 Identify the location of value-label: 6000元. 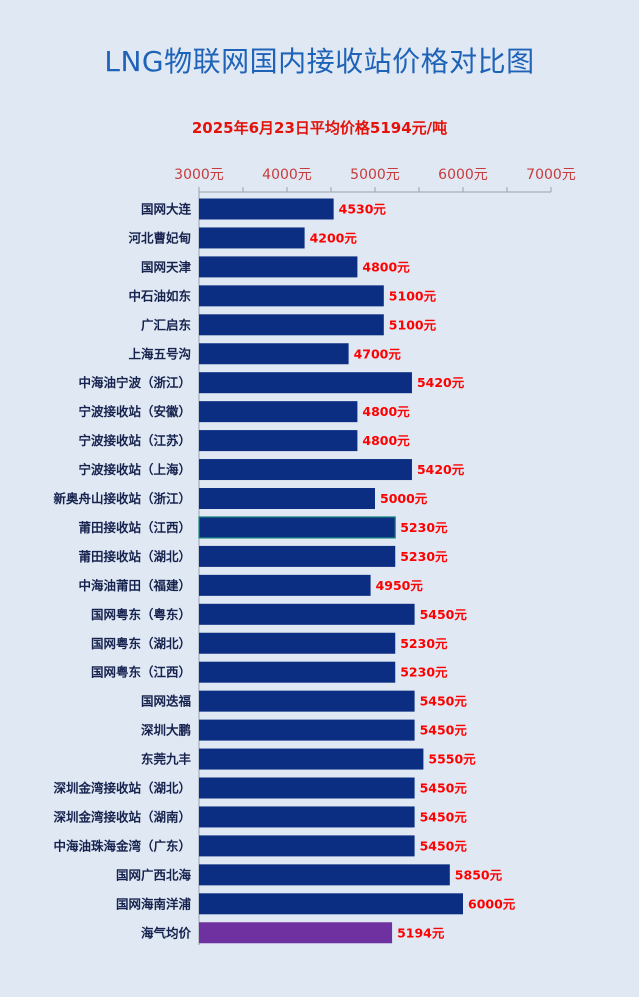
(492, 903).